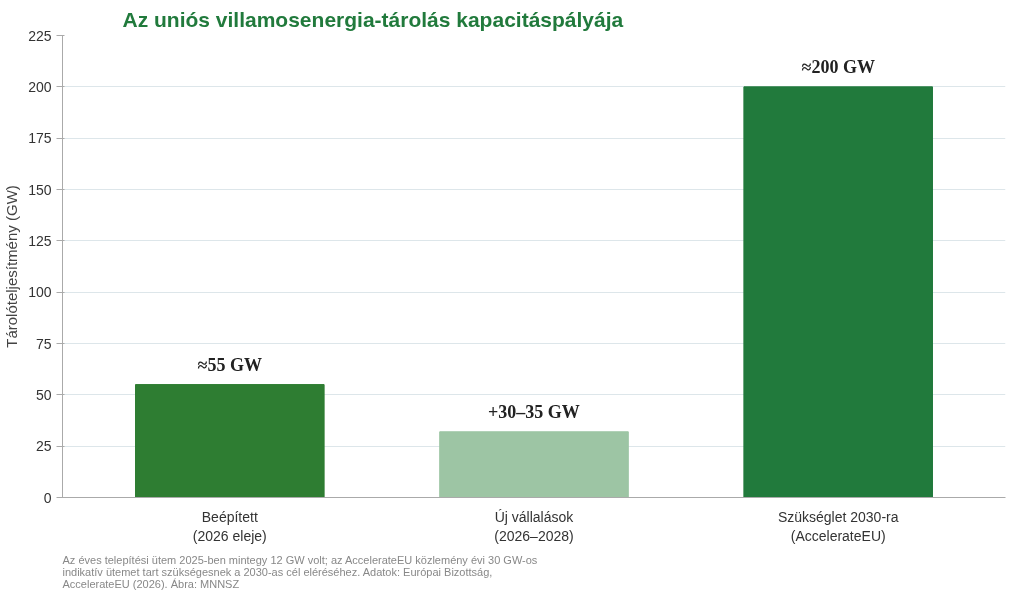  I want to click on y-tick-label: 25, so click(43, 446).